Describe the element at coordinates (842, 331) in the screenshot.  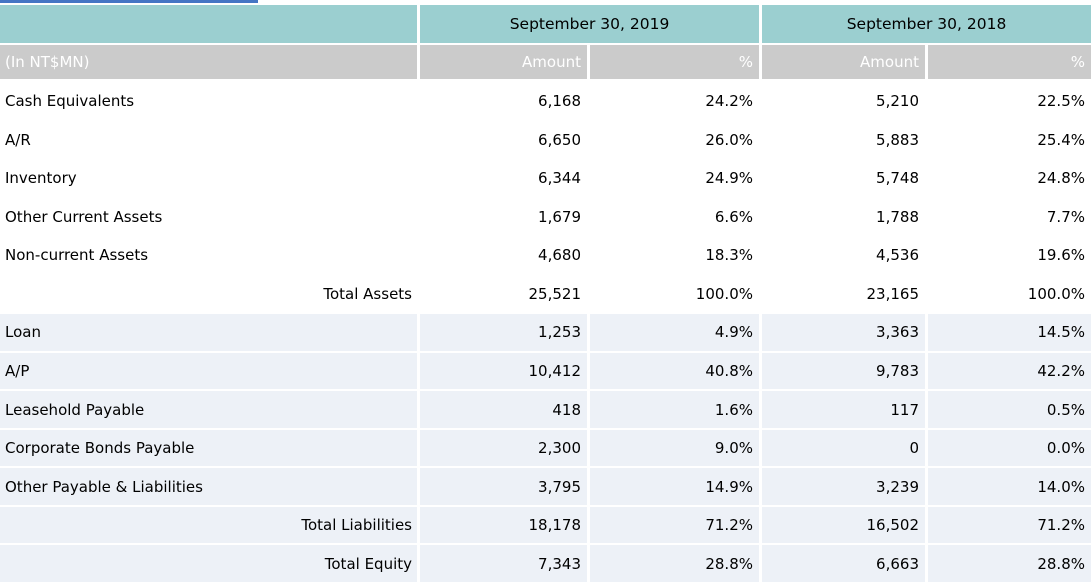
I see `cell-value: 3,363` at that location.